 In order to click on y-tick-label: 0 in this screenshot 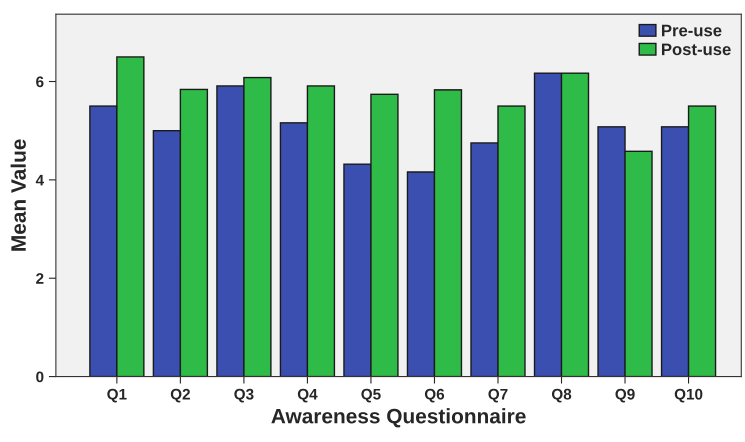, I will do `click(40, 376)`.